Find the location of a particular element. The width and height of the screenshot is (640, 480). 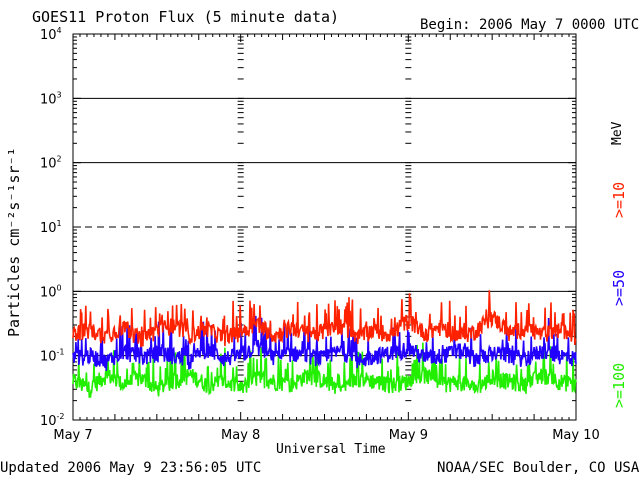

series-line-ge10 is located at coordinates (324, 319).